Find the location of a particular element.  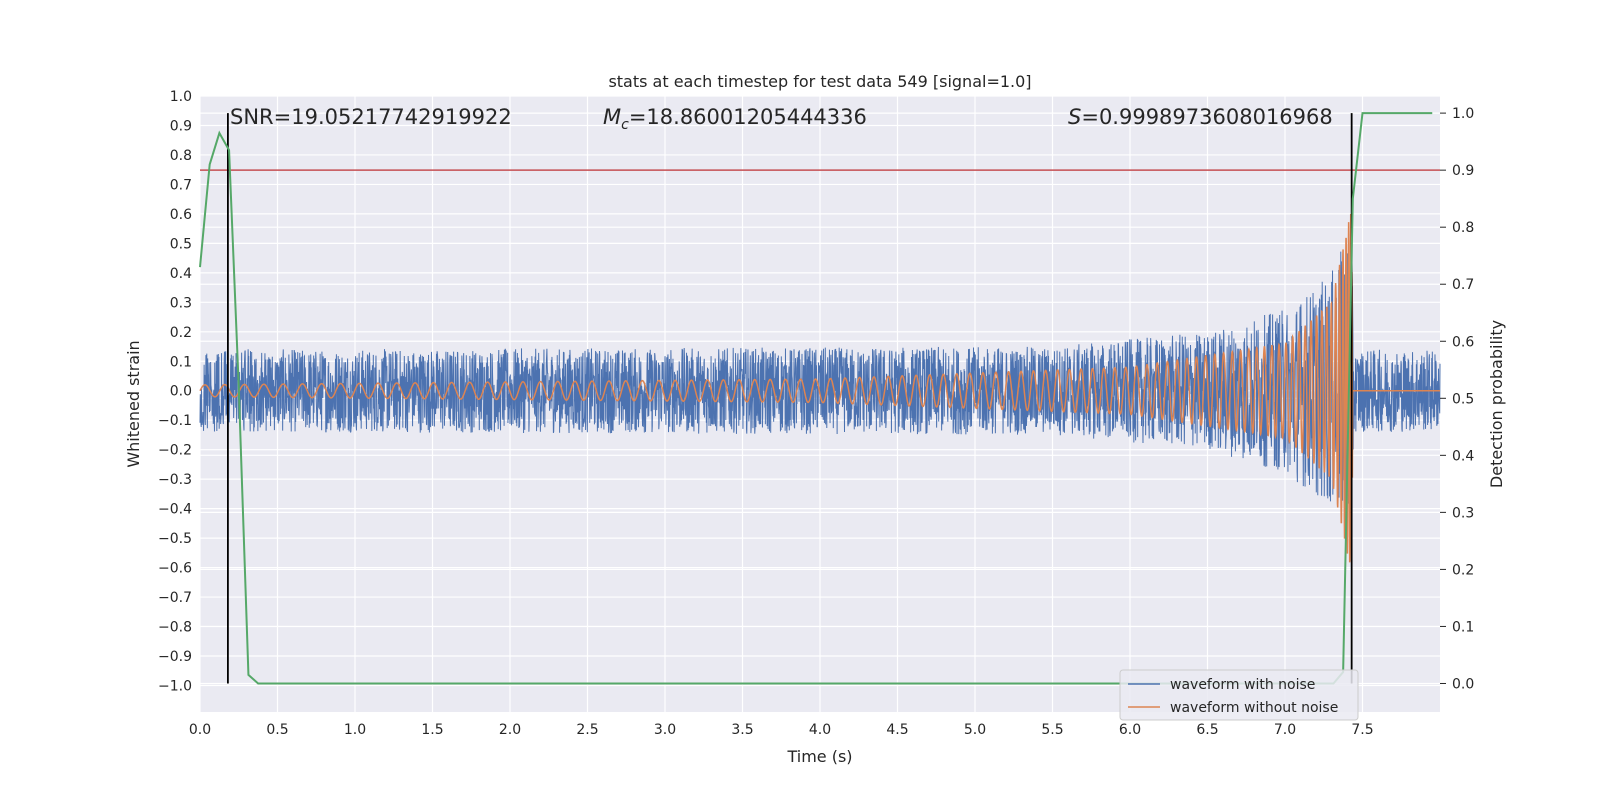

s-symbol: S is located at coordinates (1074, 117).